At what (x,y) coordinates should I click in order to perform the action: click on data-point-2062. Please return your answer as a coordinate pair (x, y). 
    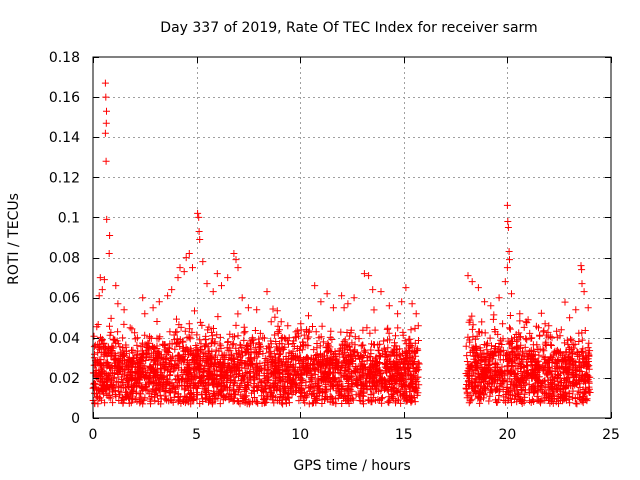
    Looking at the image, I should click on (357, 370).